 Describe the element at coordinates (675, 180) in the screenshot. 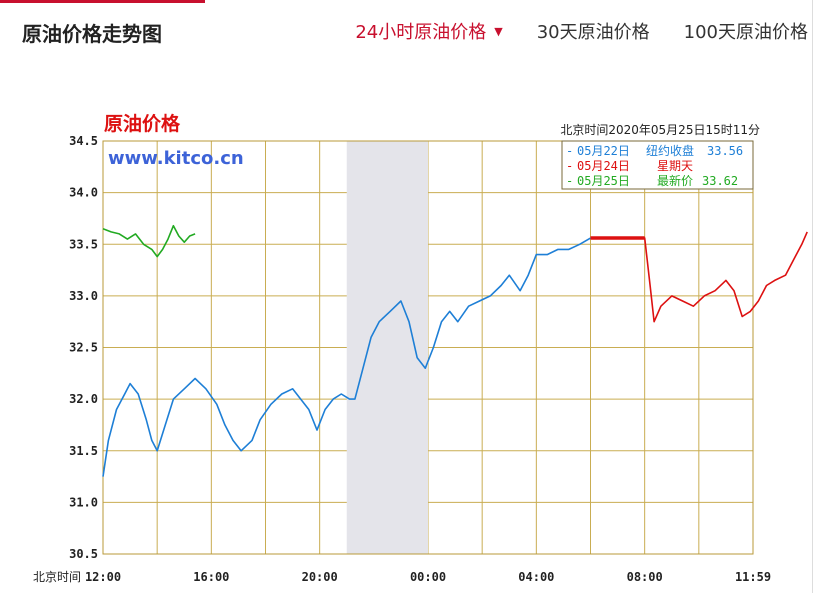

I see `legend-3-label: 最新价` at that location.